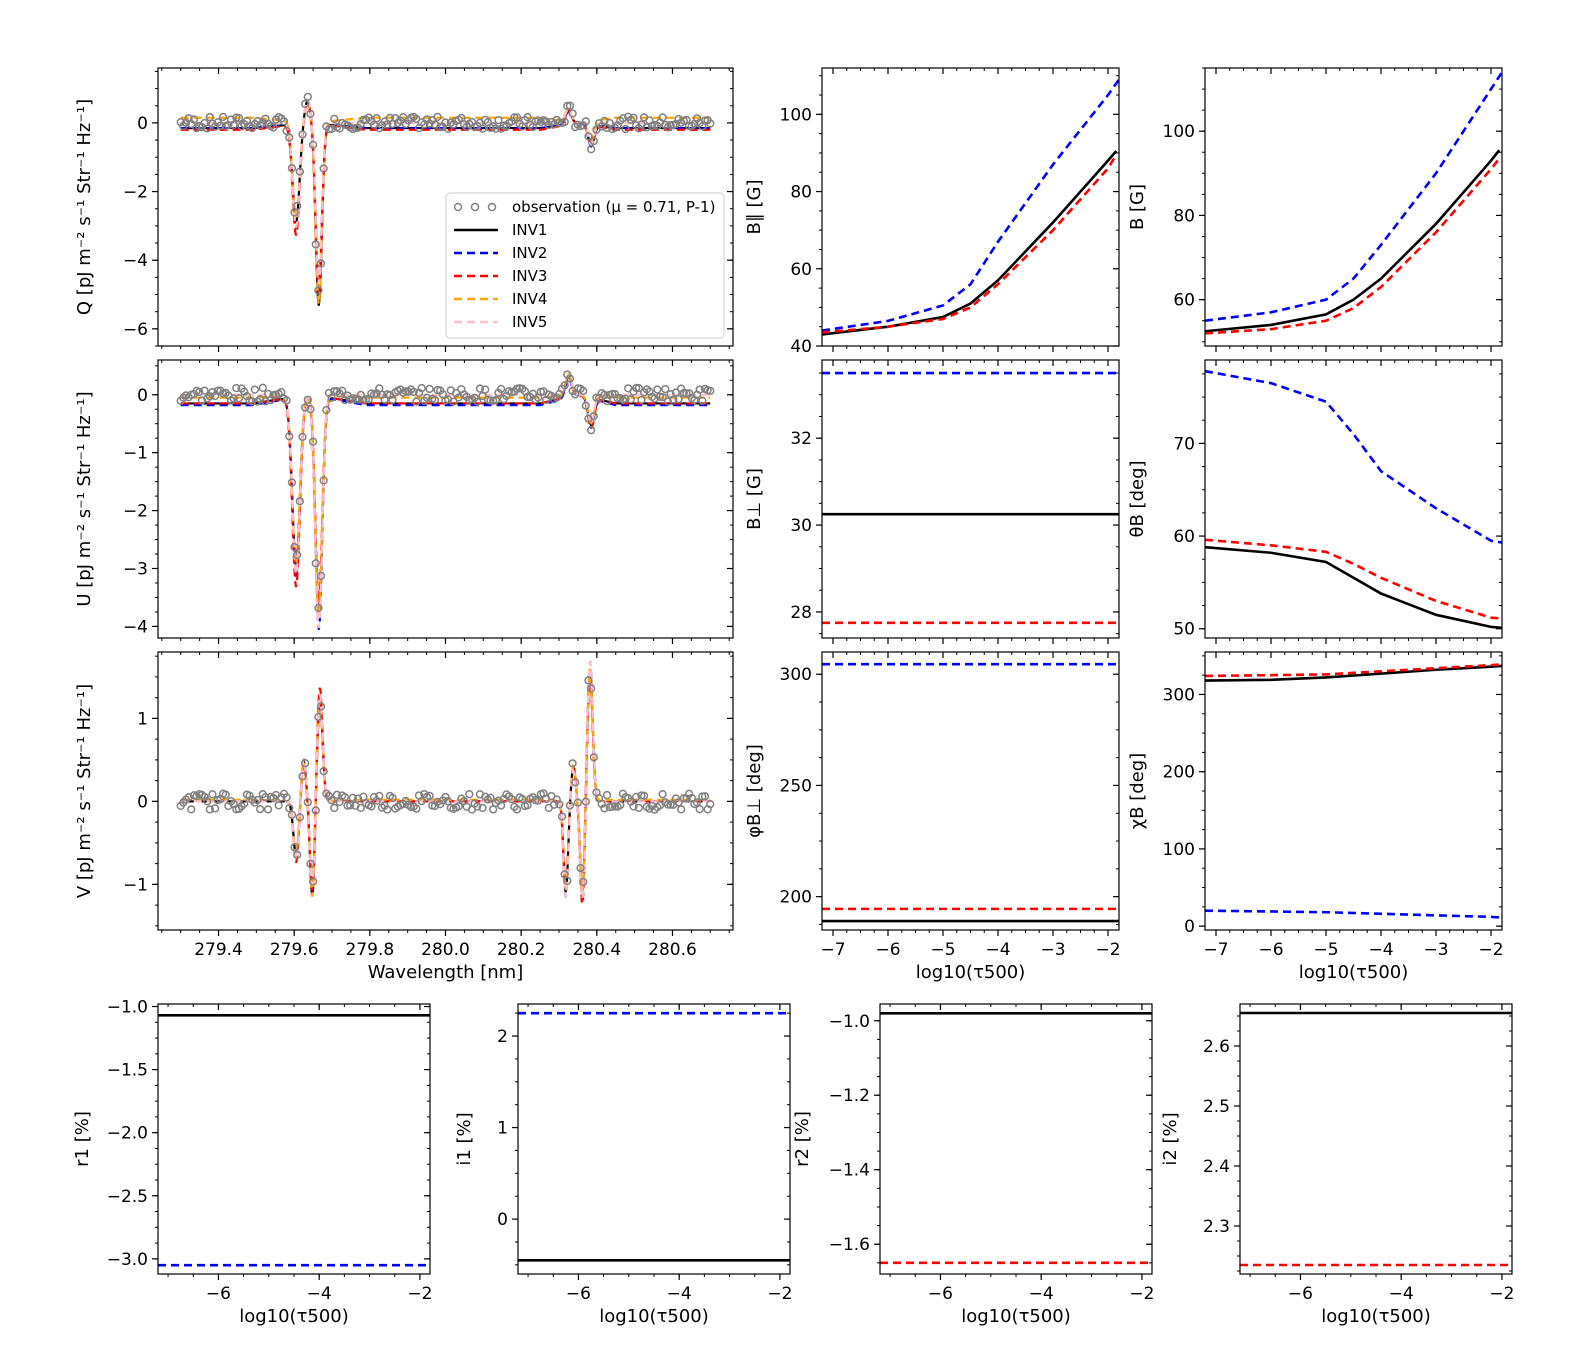  What do you see at coordinates (445, 950) in the screenshot?
I see `x-tick-label: 280.0` at bounding box center [445, 950].